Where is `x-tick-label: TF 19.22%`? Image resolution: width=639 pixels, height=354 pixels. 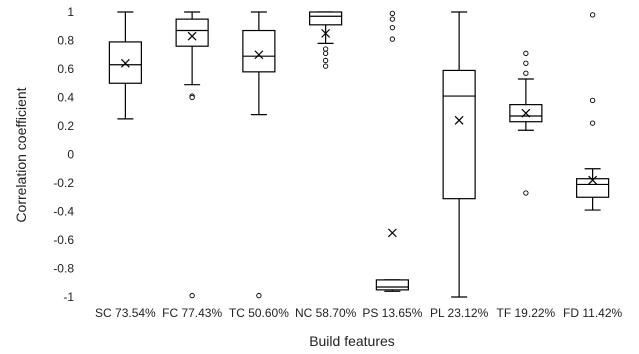 x-tick-label: TF 19.22% is located at coordinates (526, 313).